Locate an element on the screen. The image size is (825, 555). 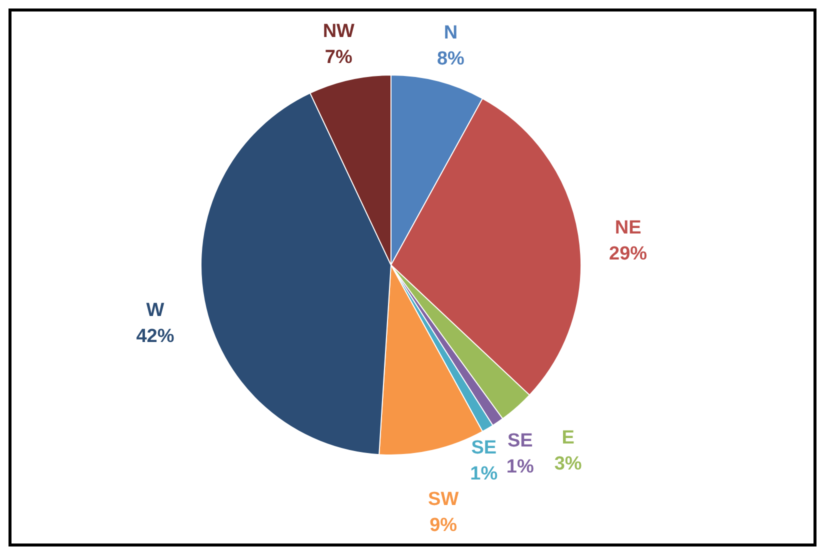
slice-label: W is located at coordinates (155, 310).